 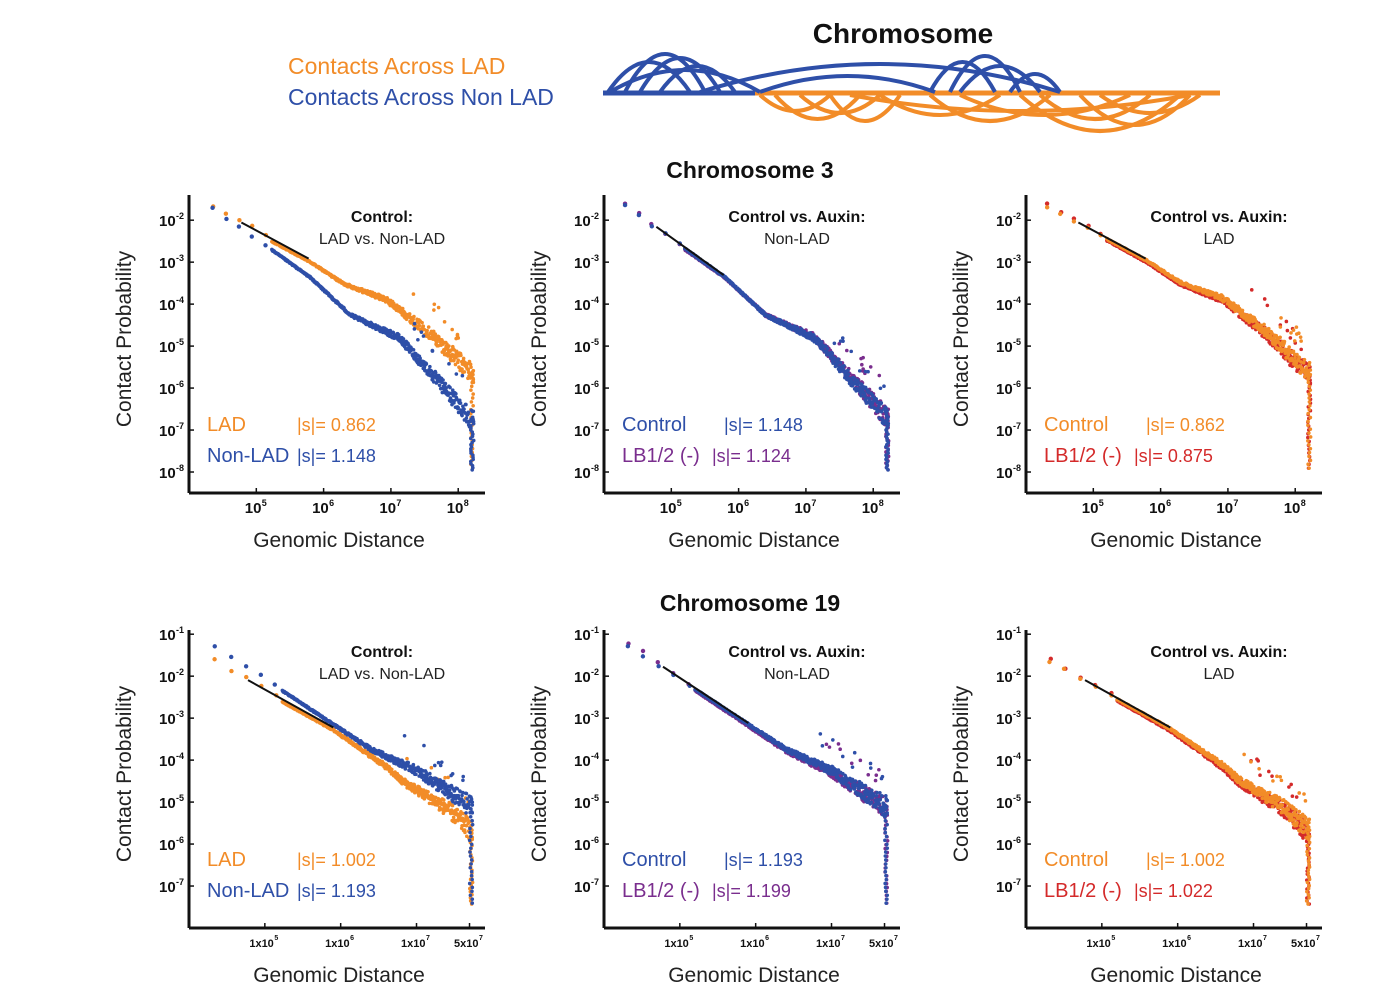 I want to click on slope-label: |s|= 0.862, so click(x=1185, y=425).